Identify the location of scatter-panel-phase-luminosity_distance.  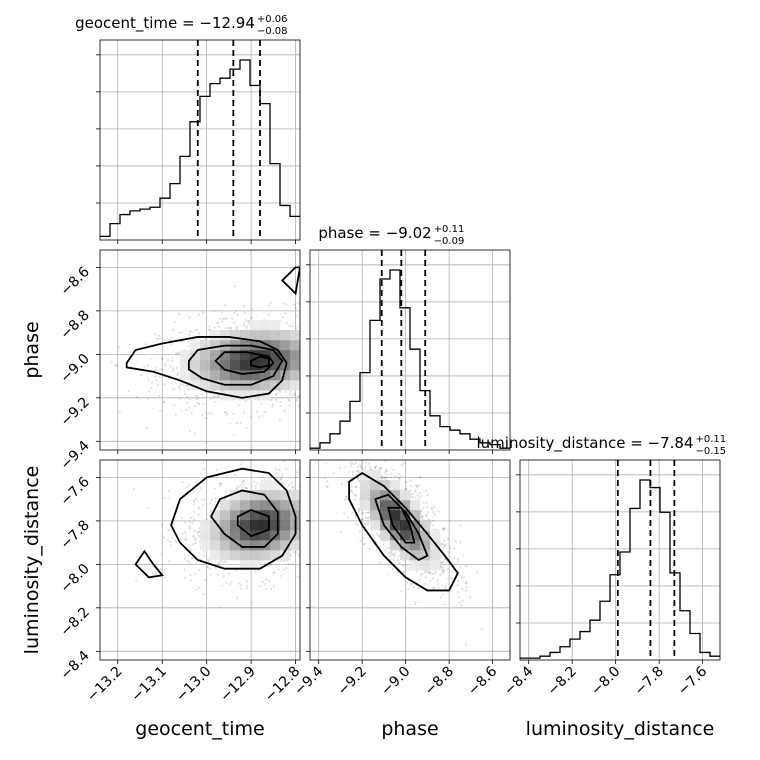
(408, 553).